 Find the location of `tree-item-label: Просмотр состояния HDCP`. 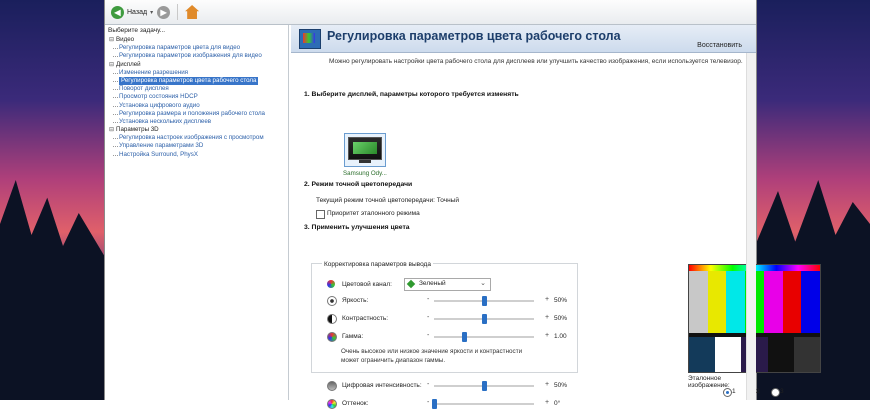

tree-item-label: Просмотр состояния HDCP is located at coordinates (158, 97).